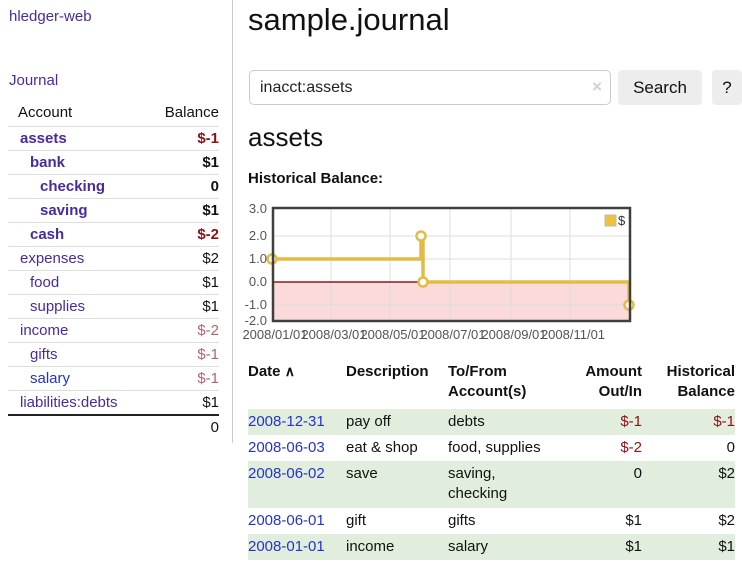  I want to click on transaction-accounts: debts, so click(504, 421).